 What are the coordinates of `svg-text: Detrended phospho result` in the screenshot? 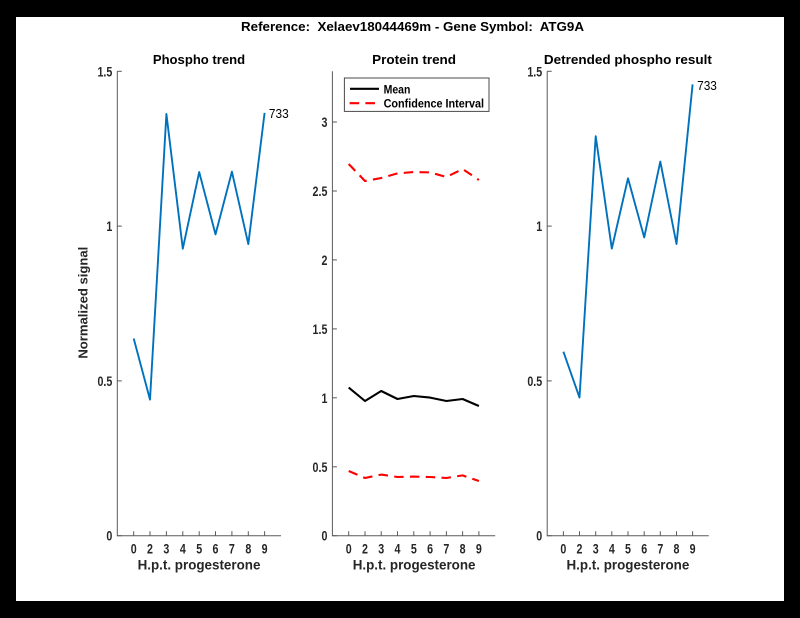 It's located at (628, 59).